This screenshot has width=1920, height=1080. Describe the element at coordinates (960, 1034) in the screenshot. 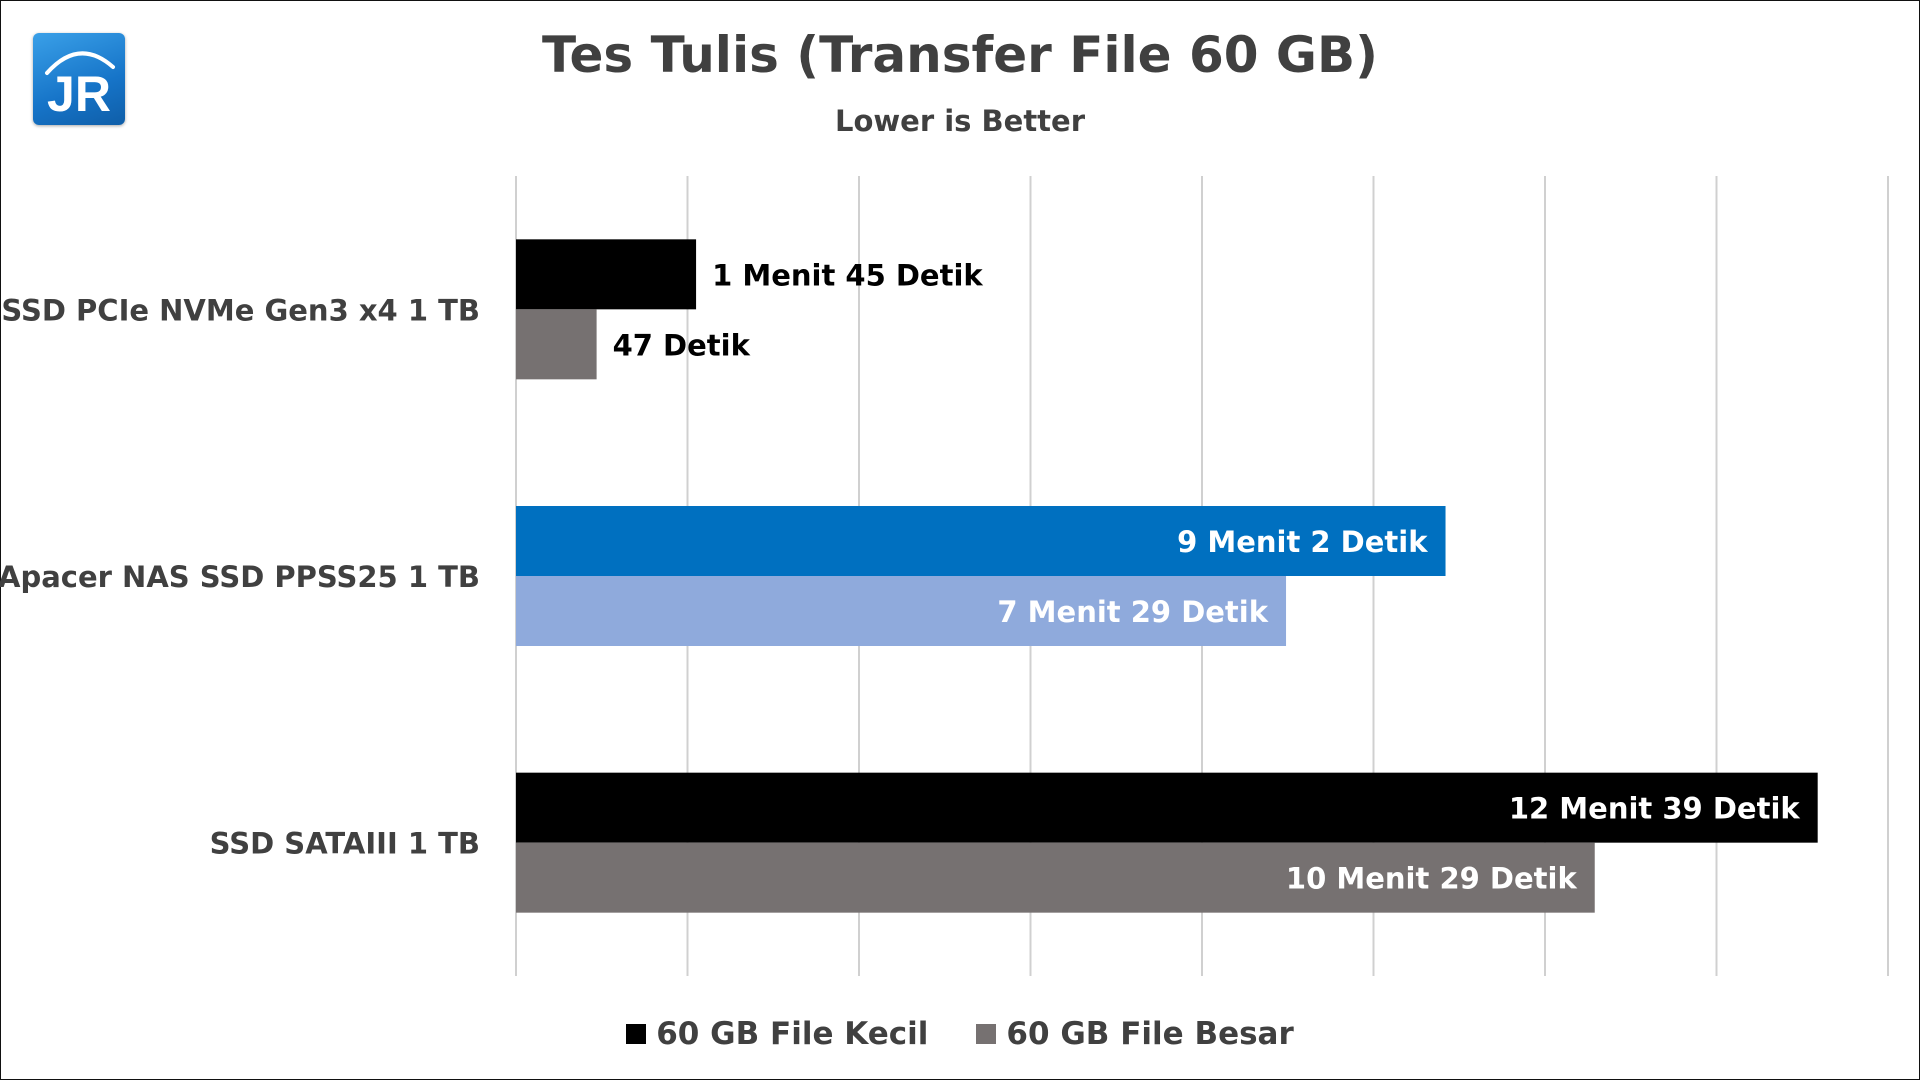

I see `chart-legend: 60 GB File Kecil 60 GB File Besar` at that location.